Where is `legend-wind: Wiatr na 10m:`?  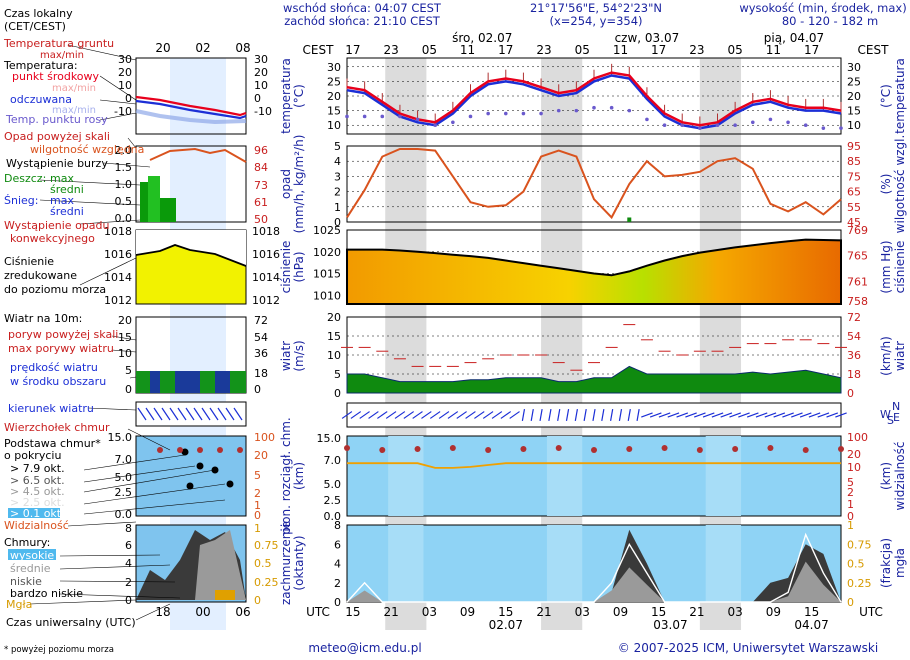 legend-wind: Wiatr na 10m: is located at coordinates (43, 318).